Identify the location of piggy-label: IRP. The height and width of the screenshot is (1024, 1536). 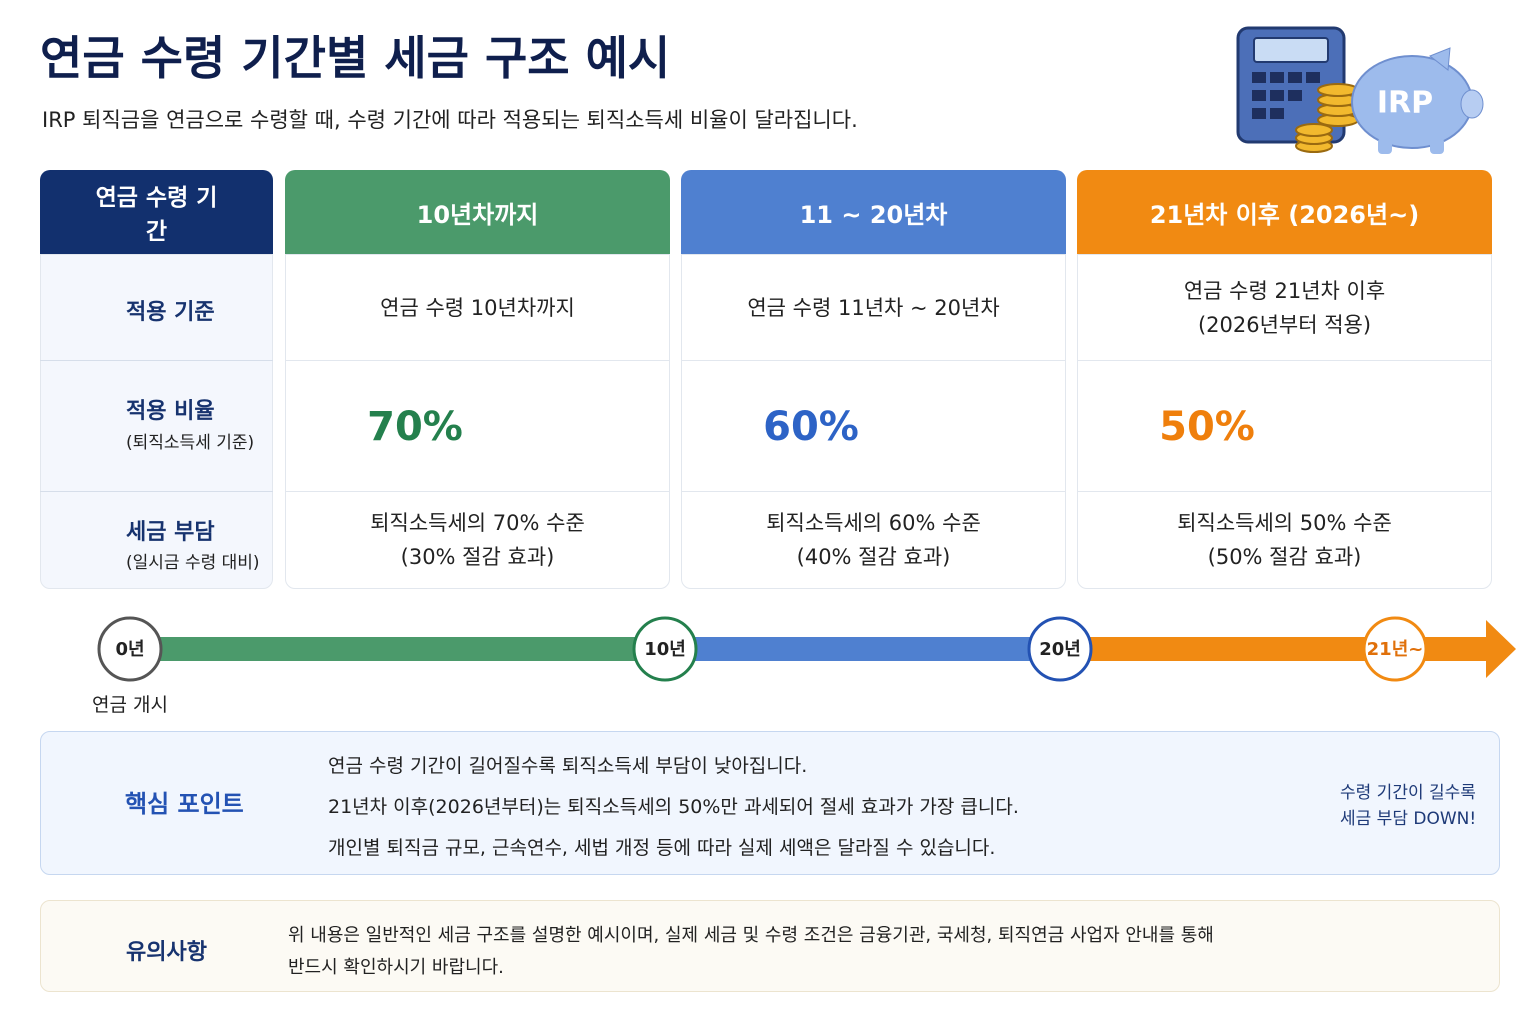
(1405, 103).